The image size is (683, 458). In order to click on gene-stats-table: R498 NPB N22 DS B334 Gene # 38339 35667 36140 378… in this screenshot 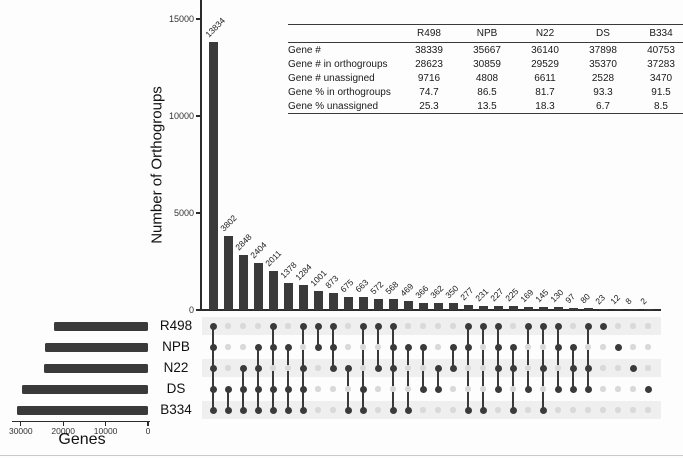, I will do `click(485, 69)`.